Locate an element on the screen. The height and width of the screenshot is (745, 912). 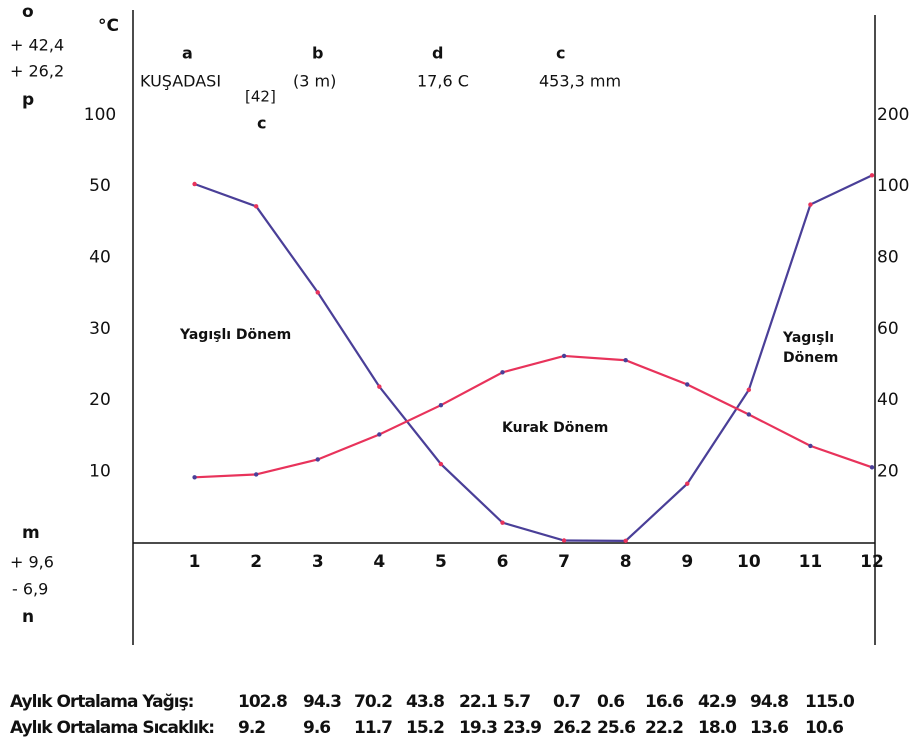
y-unit: °C is located at coordinates (108, 26).